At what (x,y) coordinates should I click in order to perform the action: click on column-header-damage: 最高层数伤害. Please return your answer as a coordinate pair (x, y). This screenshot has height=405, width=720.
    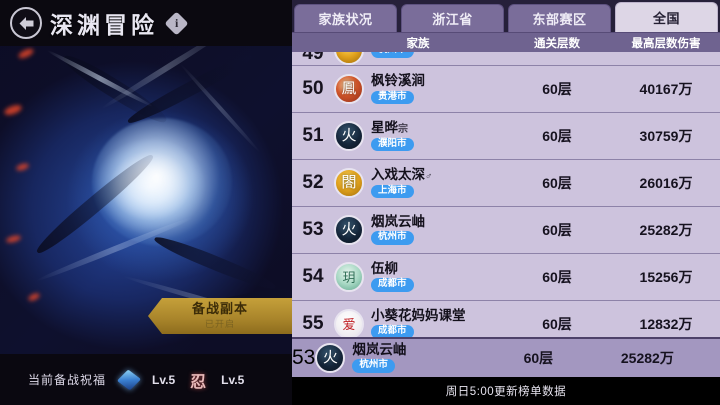
    Looking at the image, I should click on (666, 43).